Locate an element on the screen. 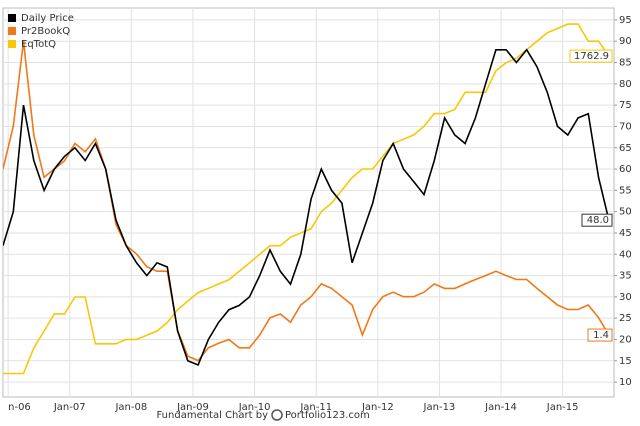 This screenshot has height=426, width=640. y-tick-label: 65 is located at coordinates (625, 148).